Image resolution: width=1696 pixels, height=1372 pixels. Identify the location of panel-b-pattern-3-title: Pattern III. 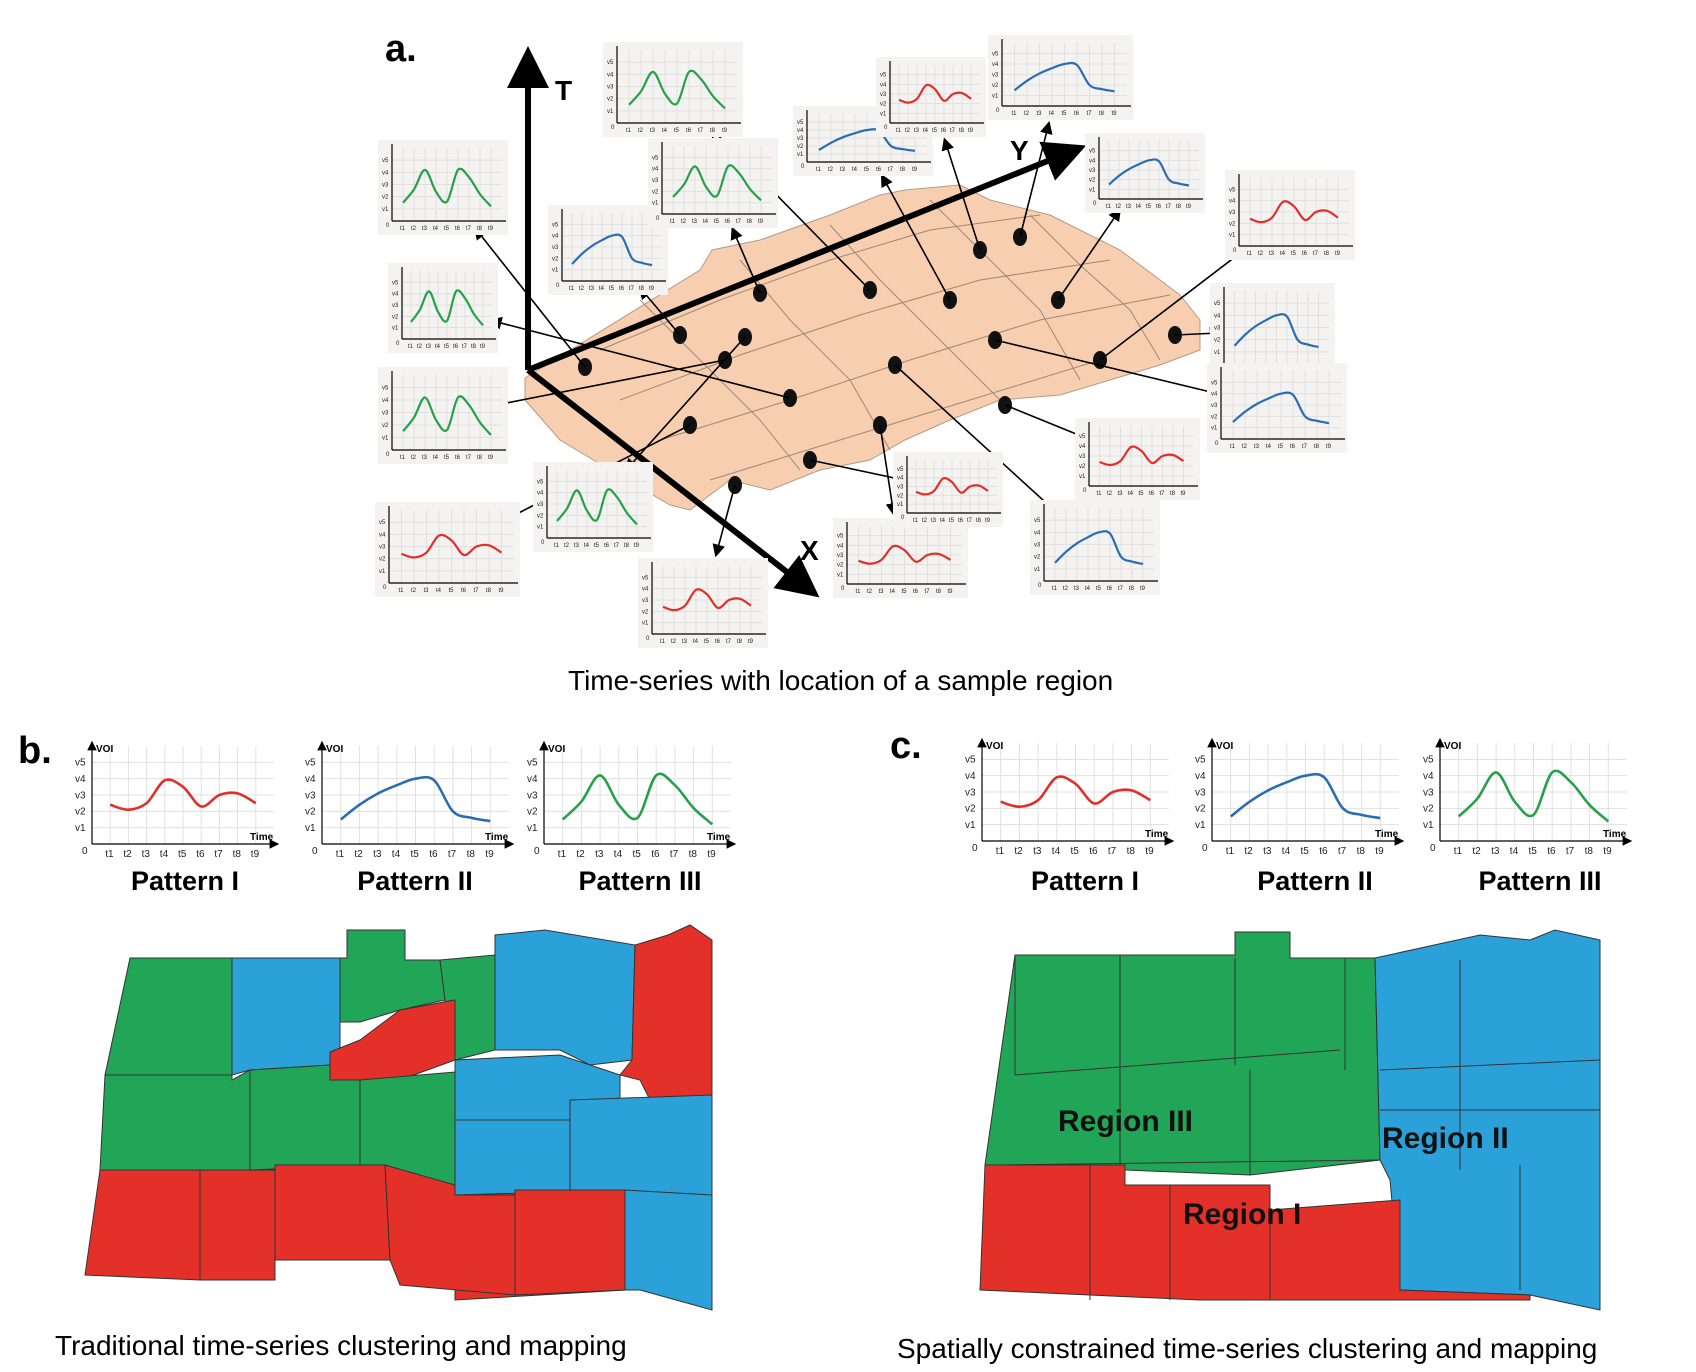
(640, 881).